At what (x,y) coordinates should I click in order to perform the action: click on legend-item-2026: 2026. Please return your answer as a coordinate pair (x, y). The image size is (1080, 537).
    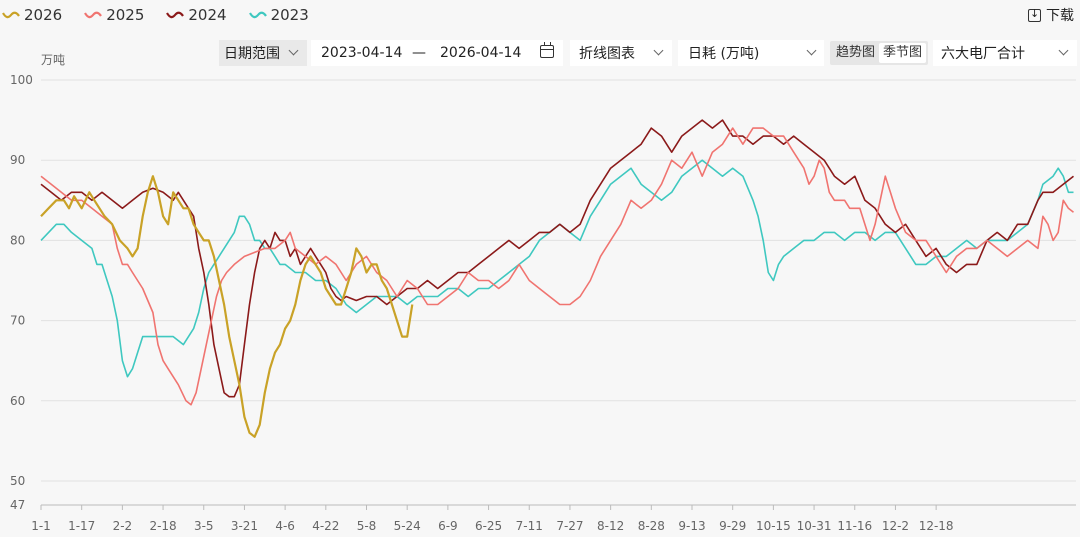
    Looking at the image, I should click on (32, 15).